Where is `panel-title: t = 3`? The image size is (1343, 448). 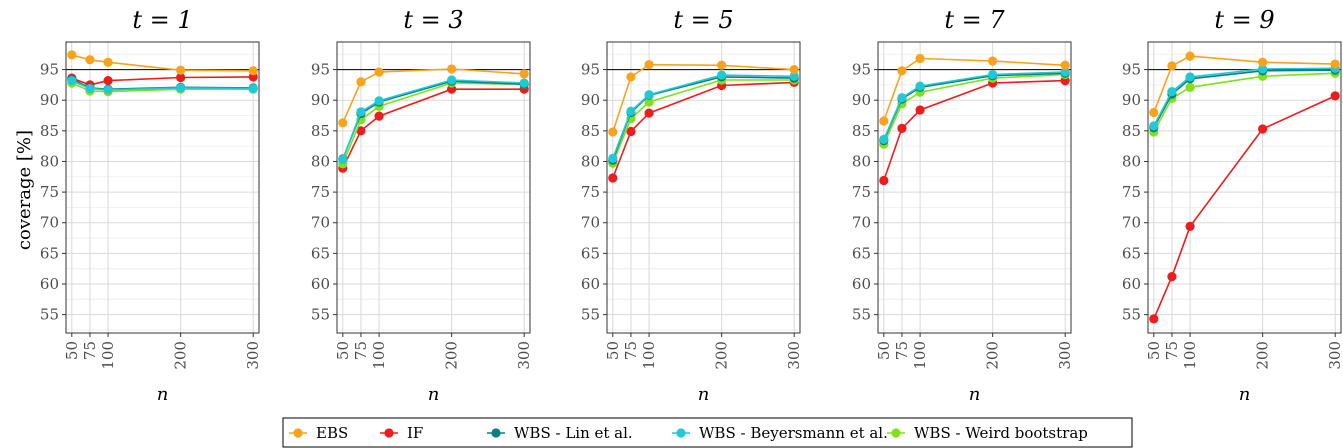 panel-title: t = 3 is located at coordinates (433, 20).